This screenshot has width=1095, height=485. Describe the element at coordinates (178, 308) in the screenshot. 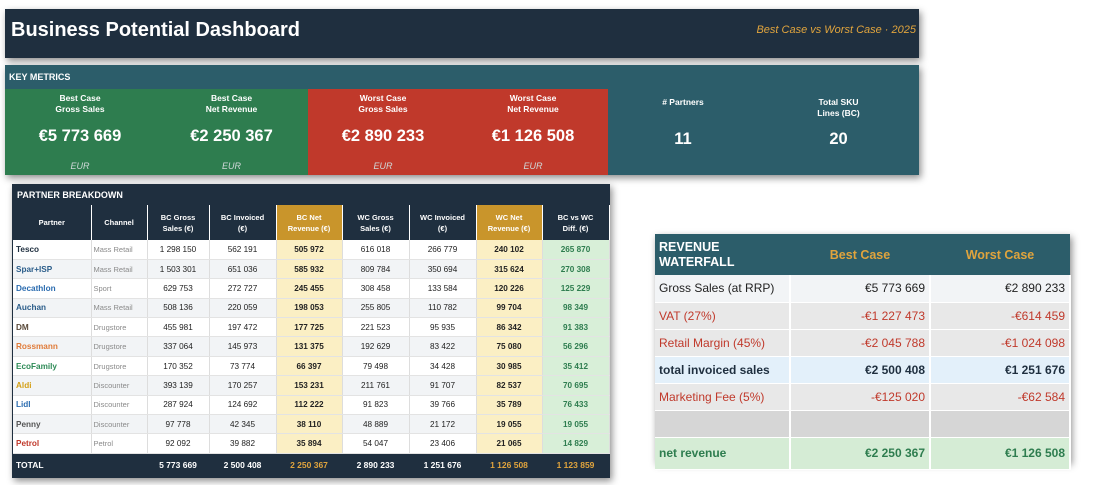

I see `table-cell: 508 136` at that location.